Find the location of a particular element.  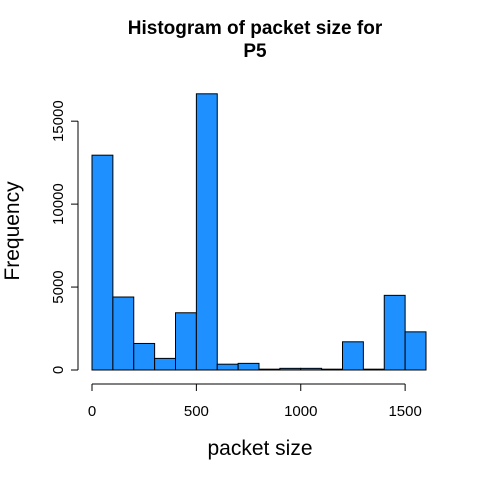

y-axis: 0 5000 10000 15000 is located at coordinates (64, 237).